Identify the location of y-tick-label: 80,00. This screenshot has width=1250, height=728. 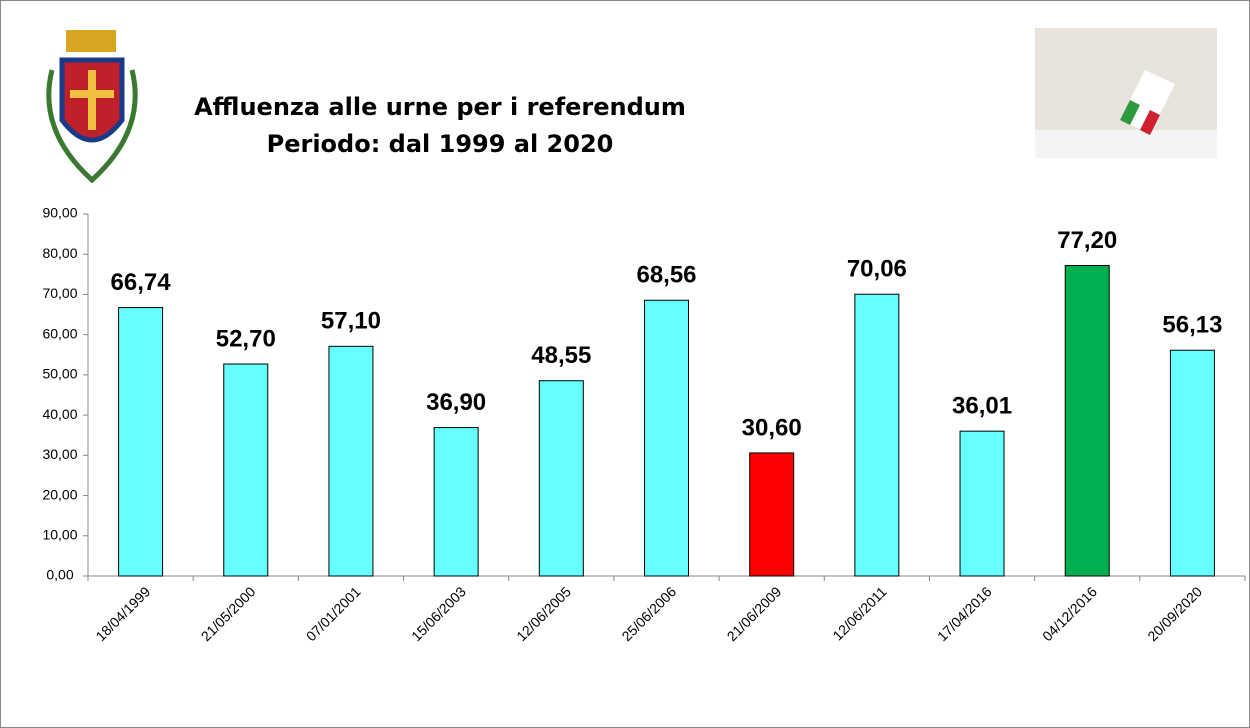
(59, 253).